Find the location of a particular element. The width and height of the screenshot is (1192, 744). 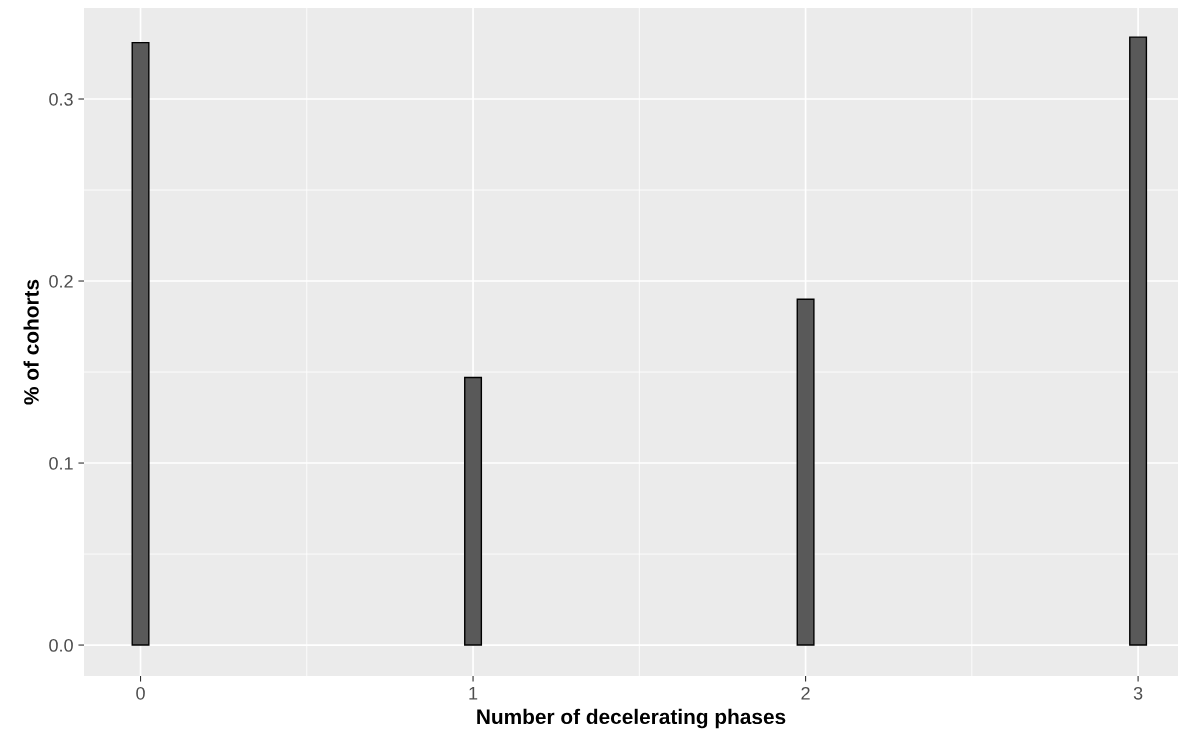

x-tick-label: 1 is located at coordinates (473, 693).